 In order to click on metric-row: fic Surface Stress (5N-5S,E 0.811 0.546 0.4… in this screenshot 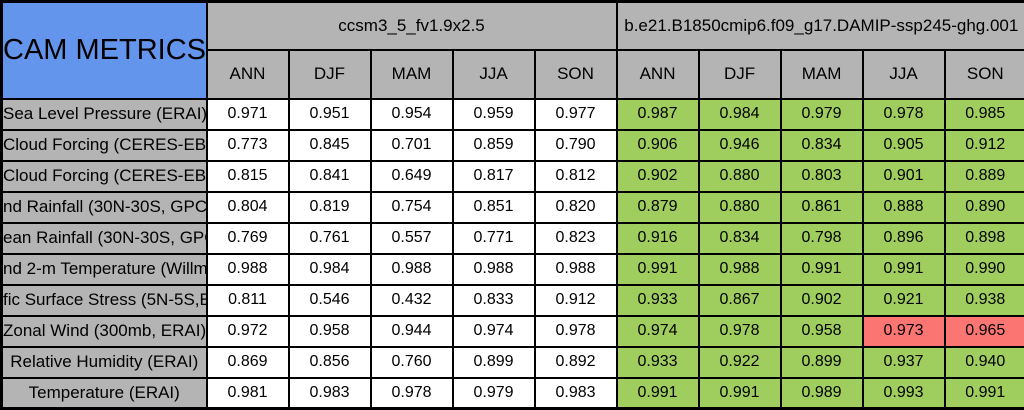, I will do `click(512, 300)`.